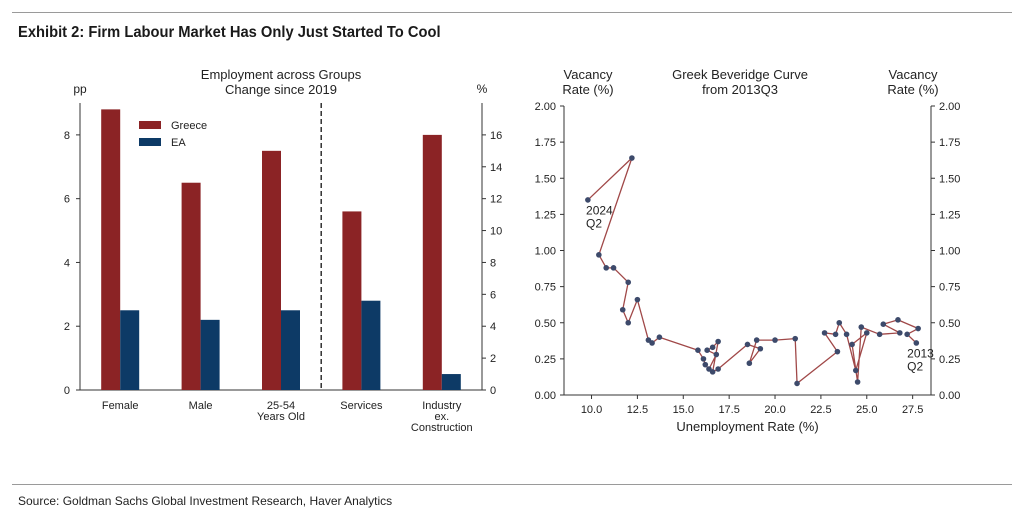 The width and height of the screenshot is (1024, 520). I want to click on top-rule, so click(512, 12).